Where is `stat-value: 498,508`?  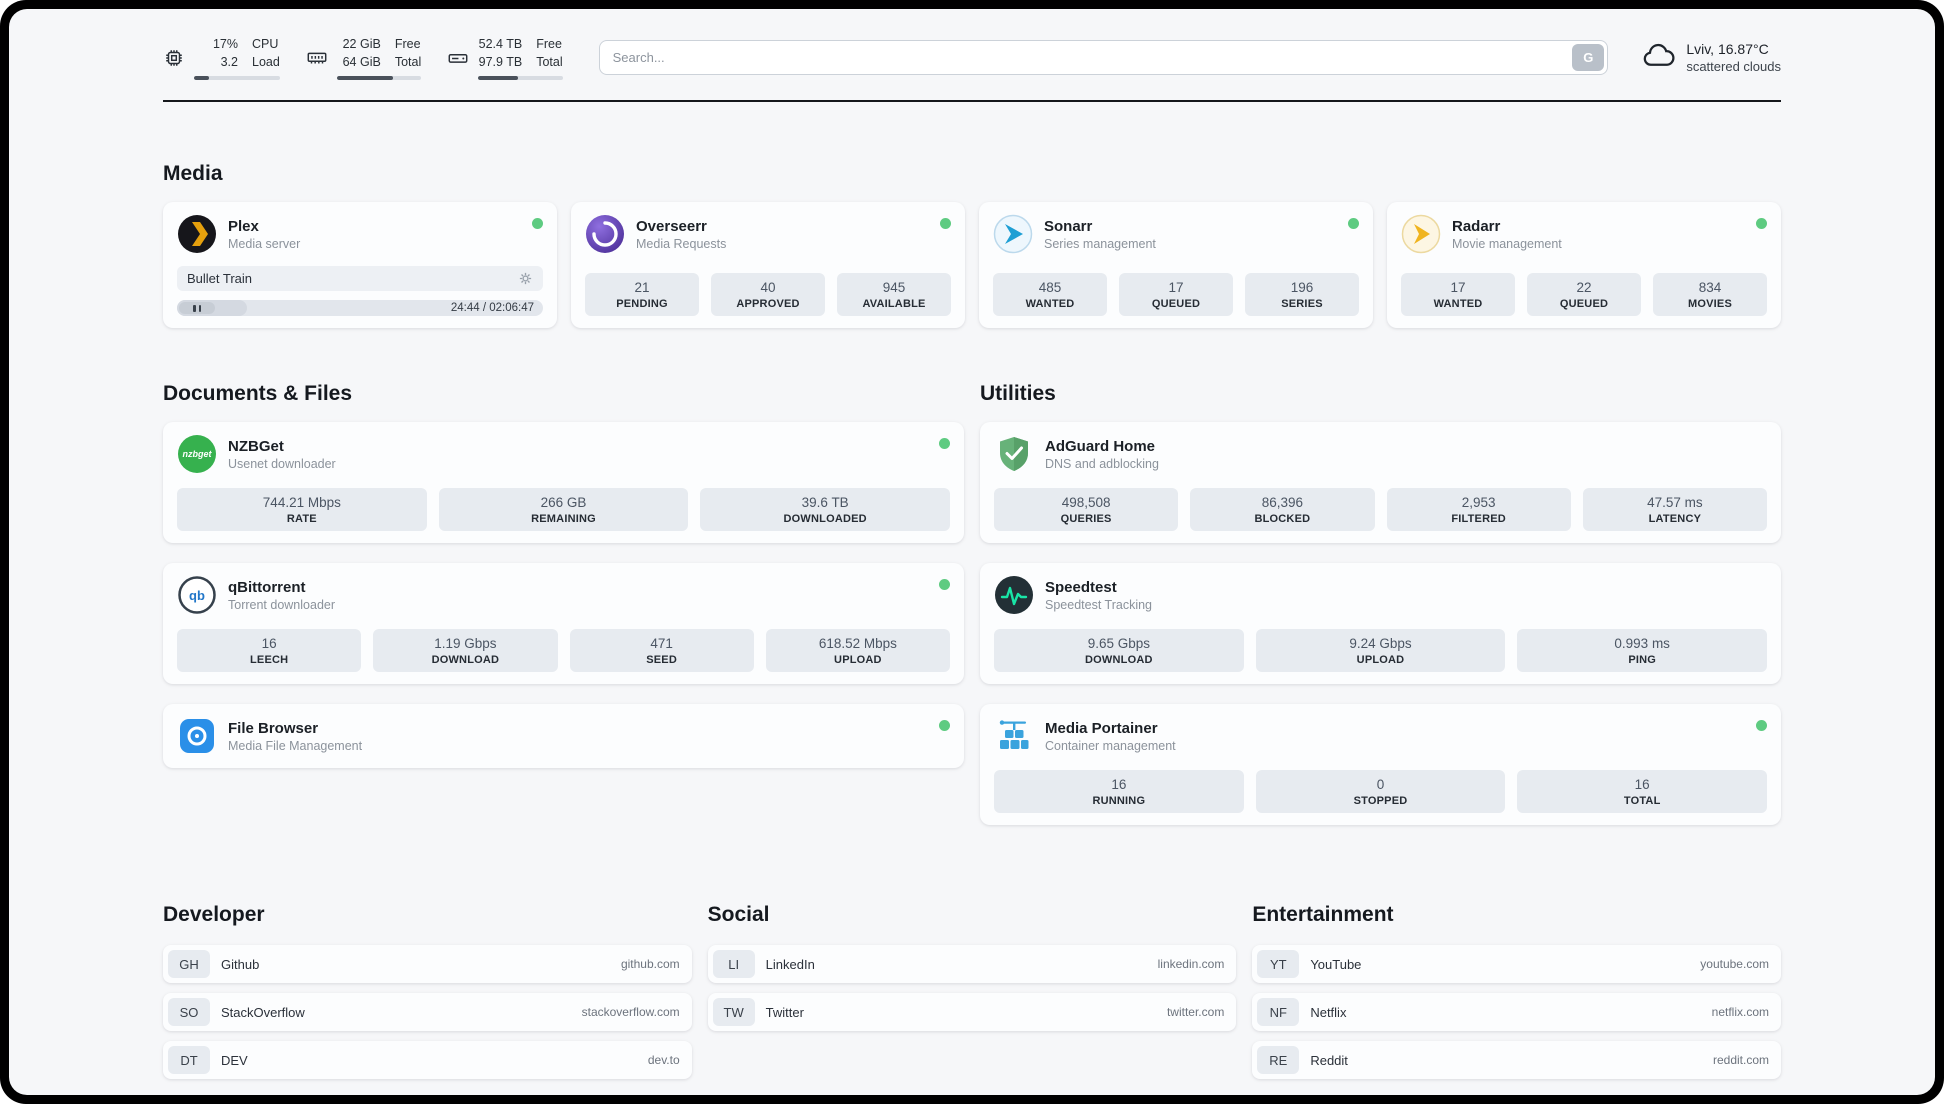 stat-value: 498,508 is located at coordinates (1086, 503).